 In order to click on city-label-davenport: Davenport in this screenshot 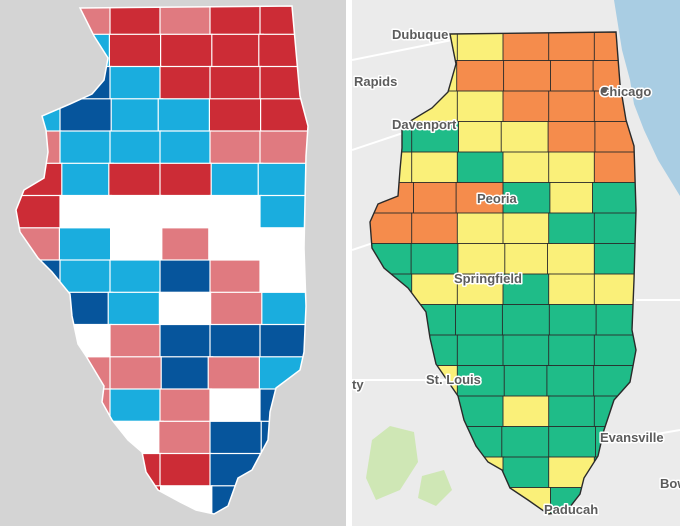, I will do `click(424, 124)`.